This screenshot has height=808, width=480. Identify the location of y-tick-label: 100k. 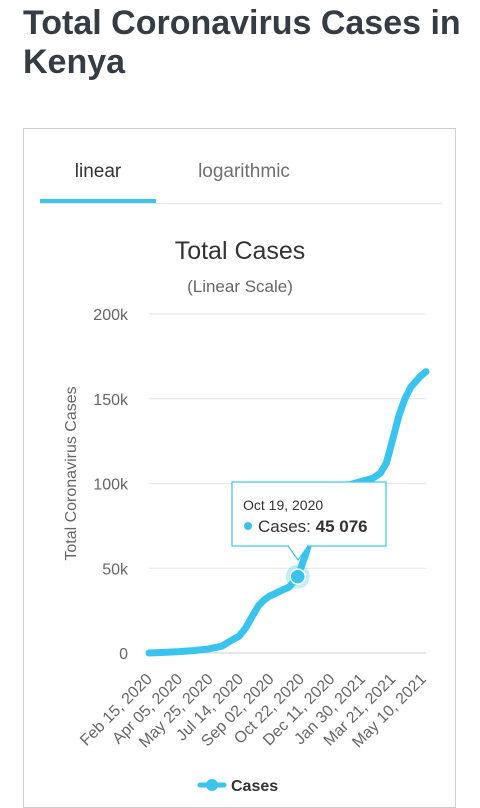
(111, 485).